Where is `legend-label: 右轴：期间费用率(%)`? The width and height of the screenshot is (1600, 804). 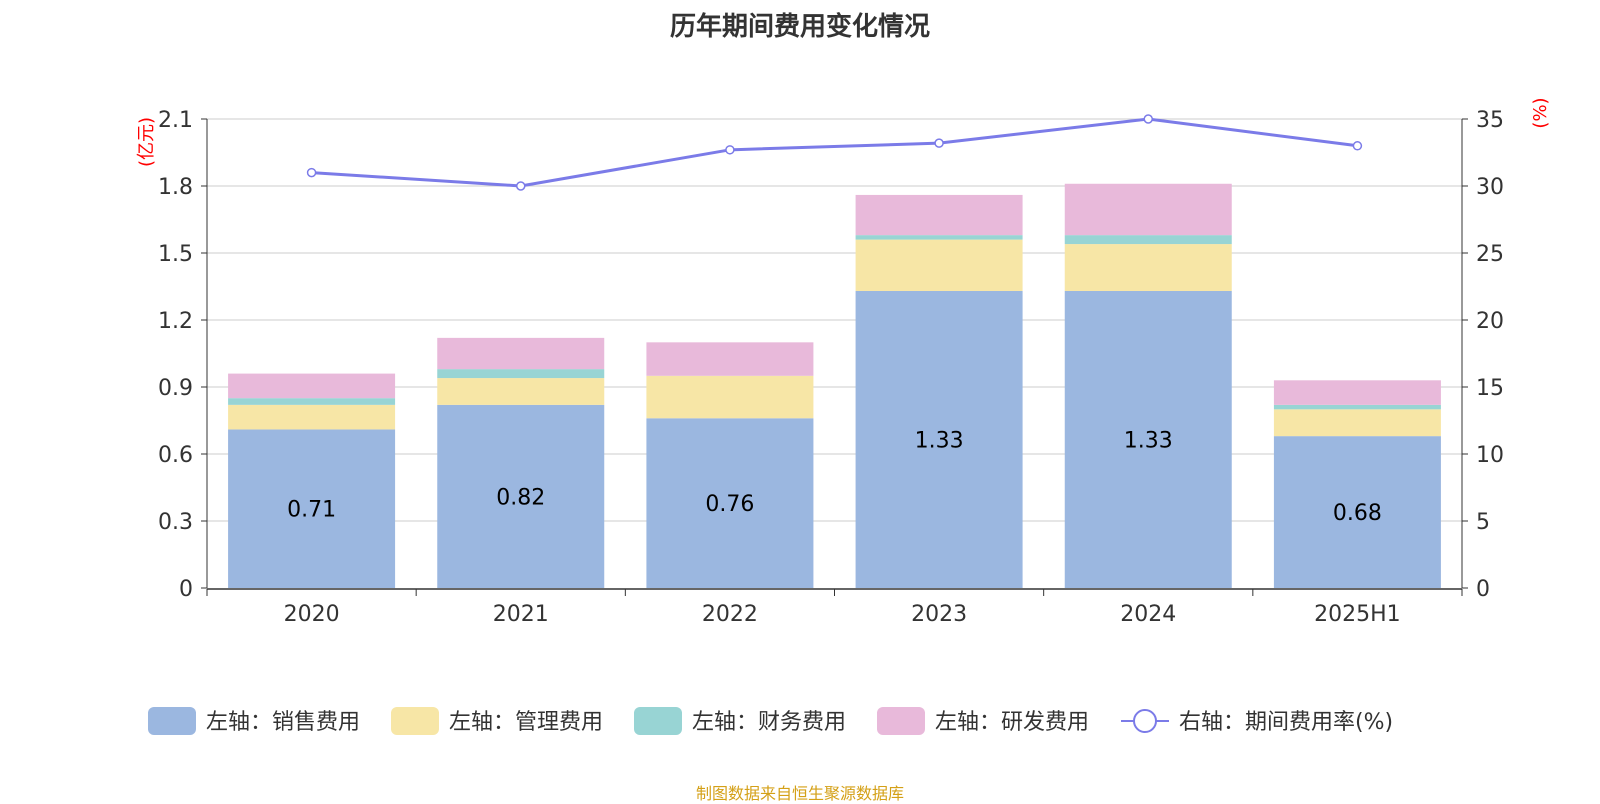 legend-label: 右轴：期间费用率(%) is located at coordinates (1286, 722).